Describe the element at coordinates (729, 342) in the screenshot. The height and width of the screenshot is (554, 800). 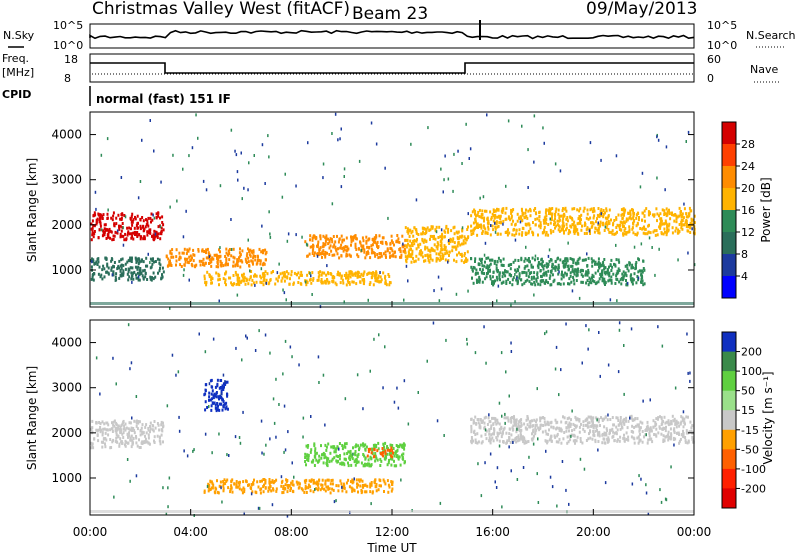
I see `colorbar-swatch` at that location.